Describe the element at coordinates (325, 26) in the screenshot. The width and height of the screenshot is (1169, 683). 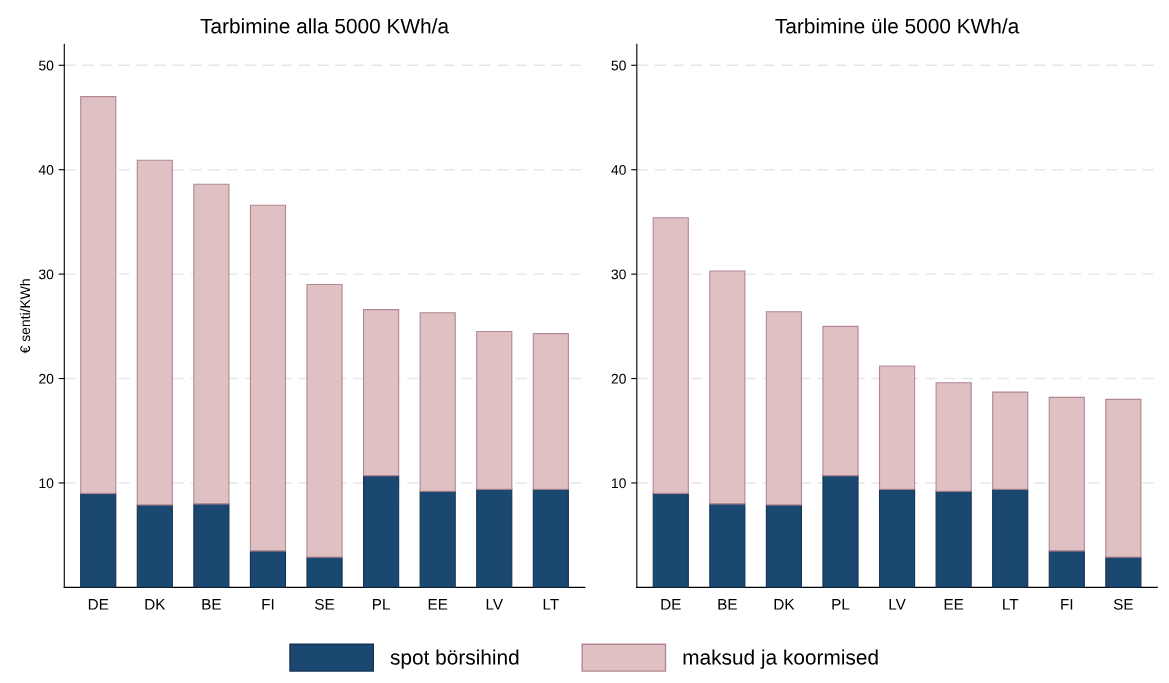
I see `chart-title: Tarbimine alla 5000 KWh/a` at that location.